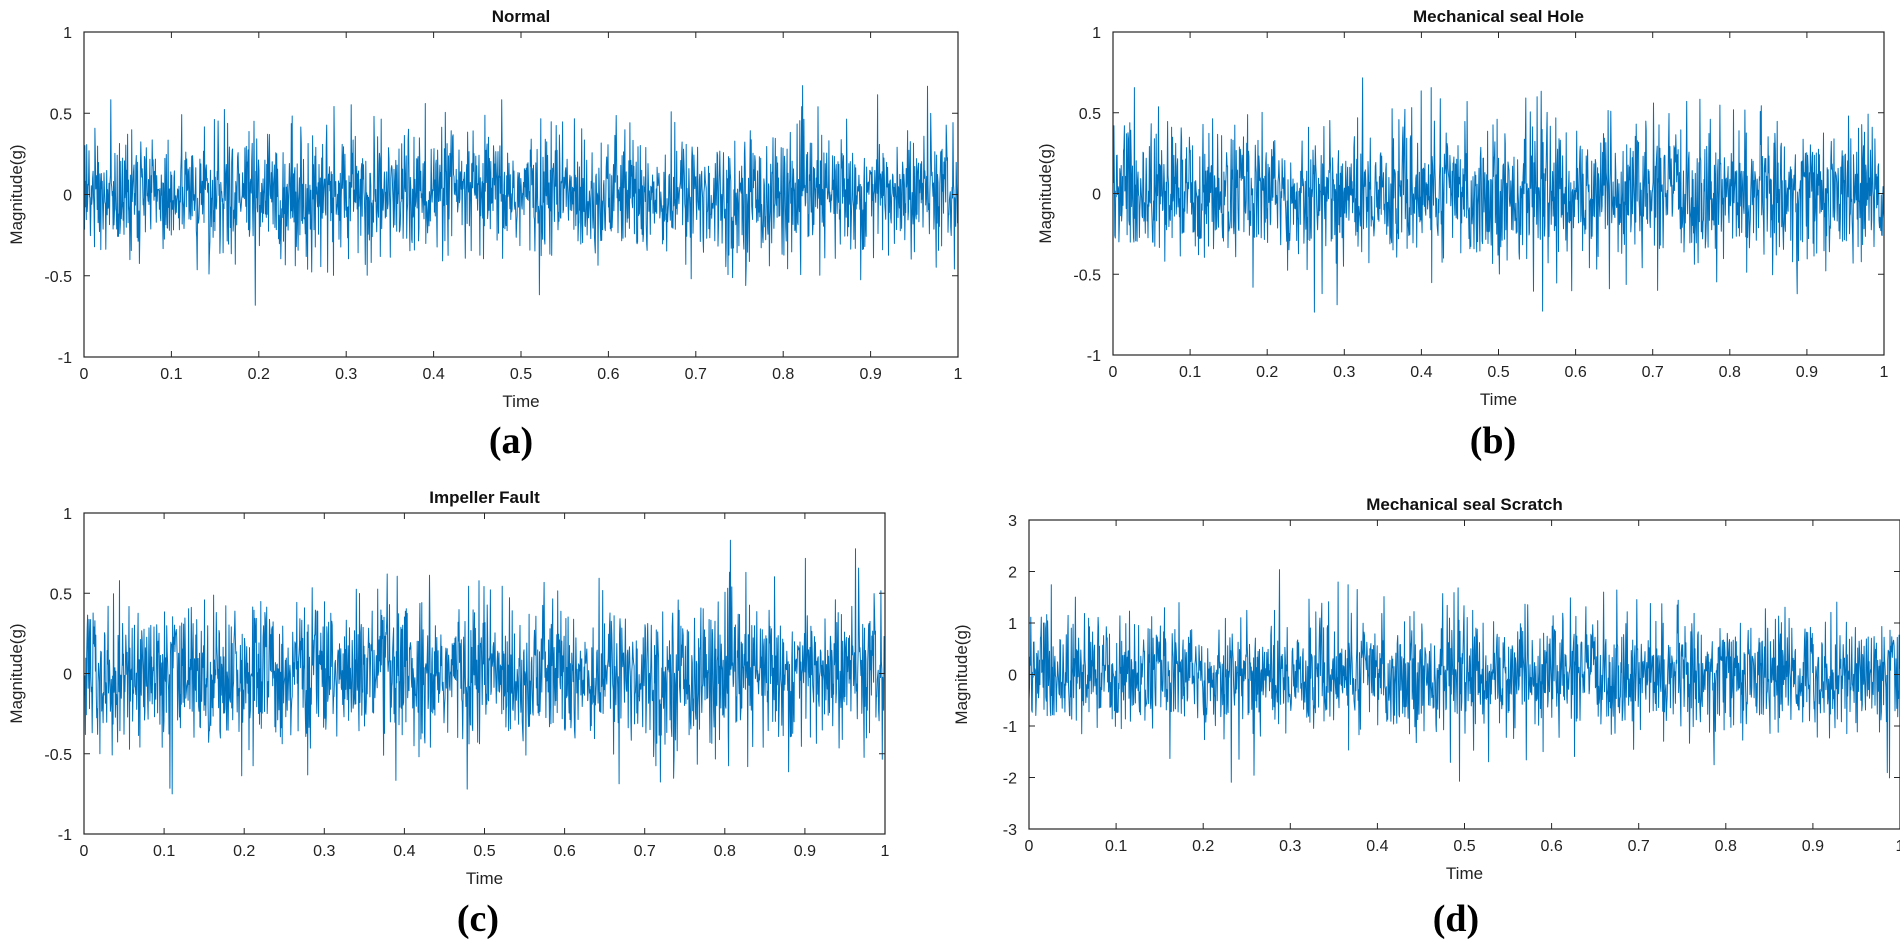 The image size is (1900, 943). What do you see at coordinates (511, 441) in the screenshot?
I see `panel-caption: (a)` at bounding box center [511, 441].